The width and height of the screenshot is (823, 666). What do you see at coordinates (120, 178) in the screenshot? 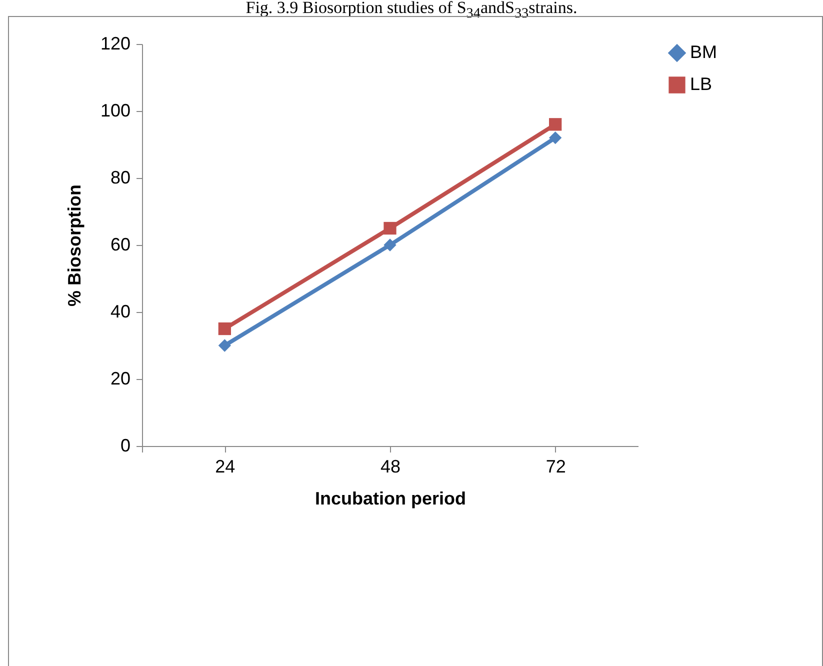
I see `y-tick-label: 80` at bounding box center [120, 178].